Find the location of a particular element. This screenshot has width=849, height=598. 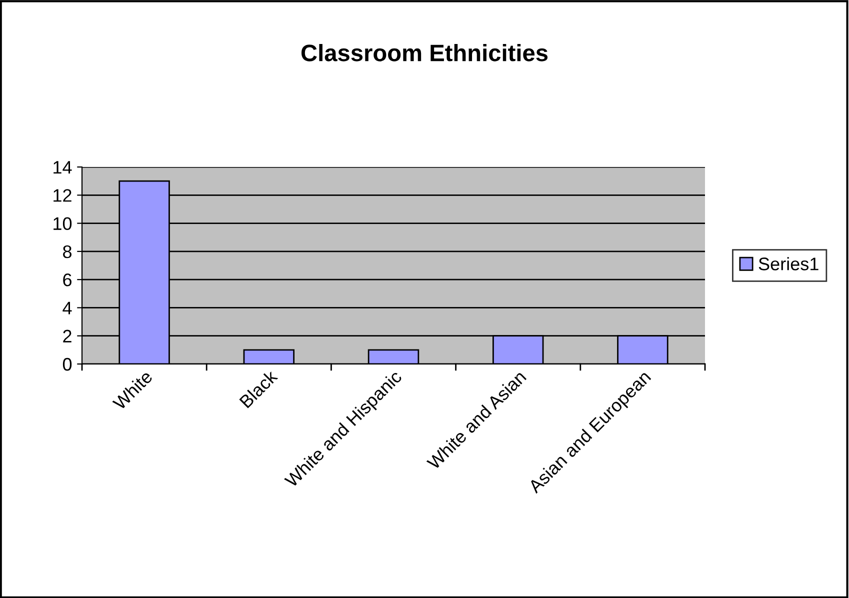

y-tick-label: 8 is located at coordinates (67, 251).